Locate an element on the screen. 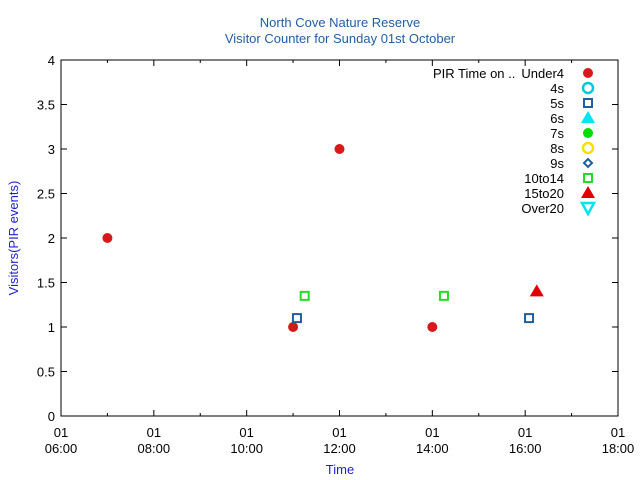 The height and width of the screenshot is (480, 640). chart-title: North Cove Nature Reserve is located at coordinates (340, 22).